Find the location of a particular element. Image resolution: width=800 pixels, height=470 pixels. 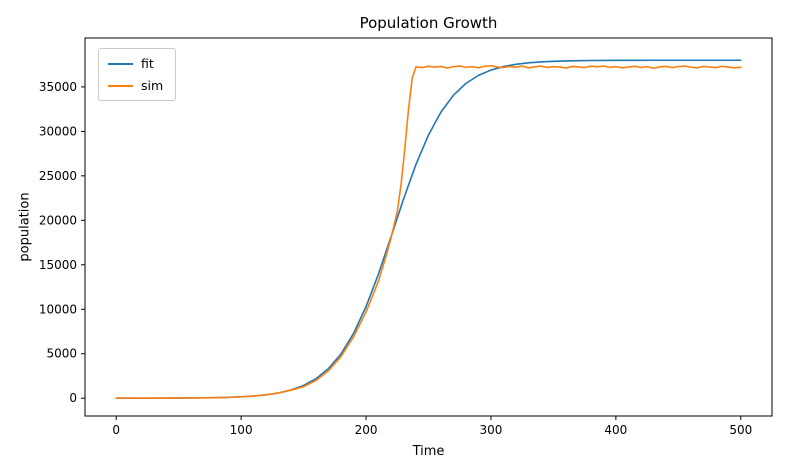

x-tick-label: 500 is located at coordinates (740, 430).